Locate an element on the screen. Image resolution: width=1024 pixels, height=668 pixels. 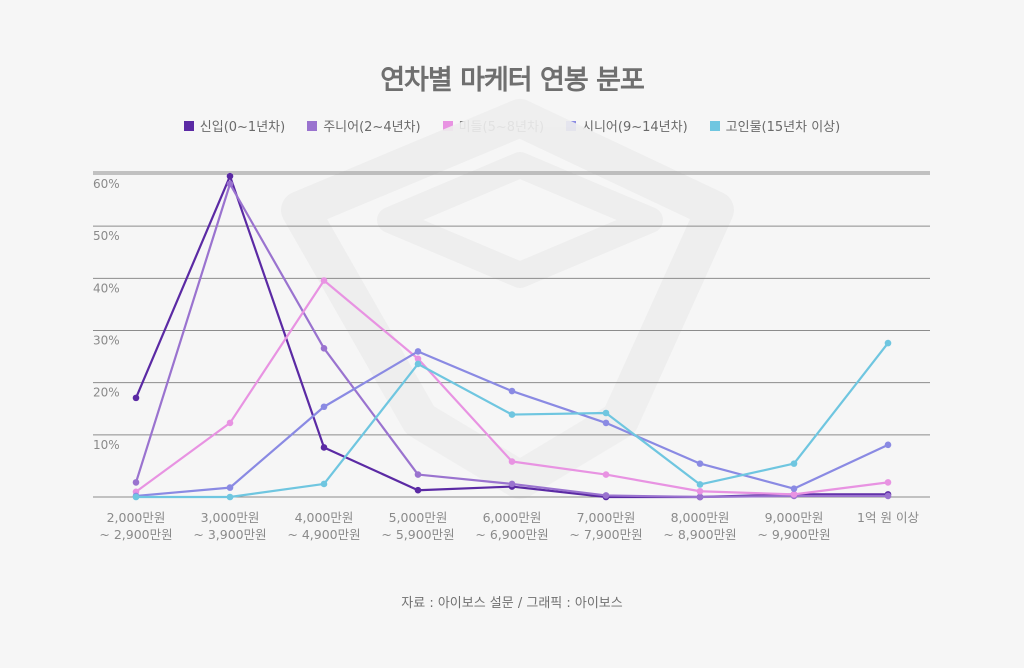
x-tick-label: 3,000만원 ~ 3,900만원 is located at coordinates (229, 526).